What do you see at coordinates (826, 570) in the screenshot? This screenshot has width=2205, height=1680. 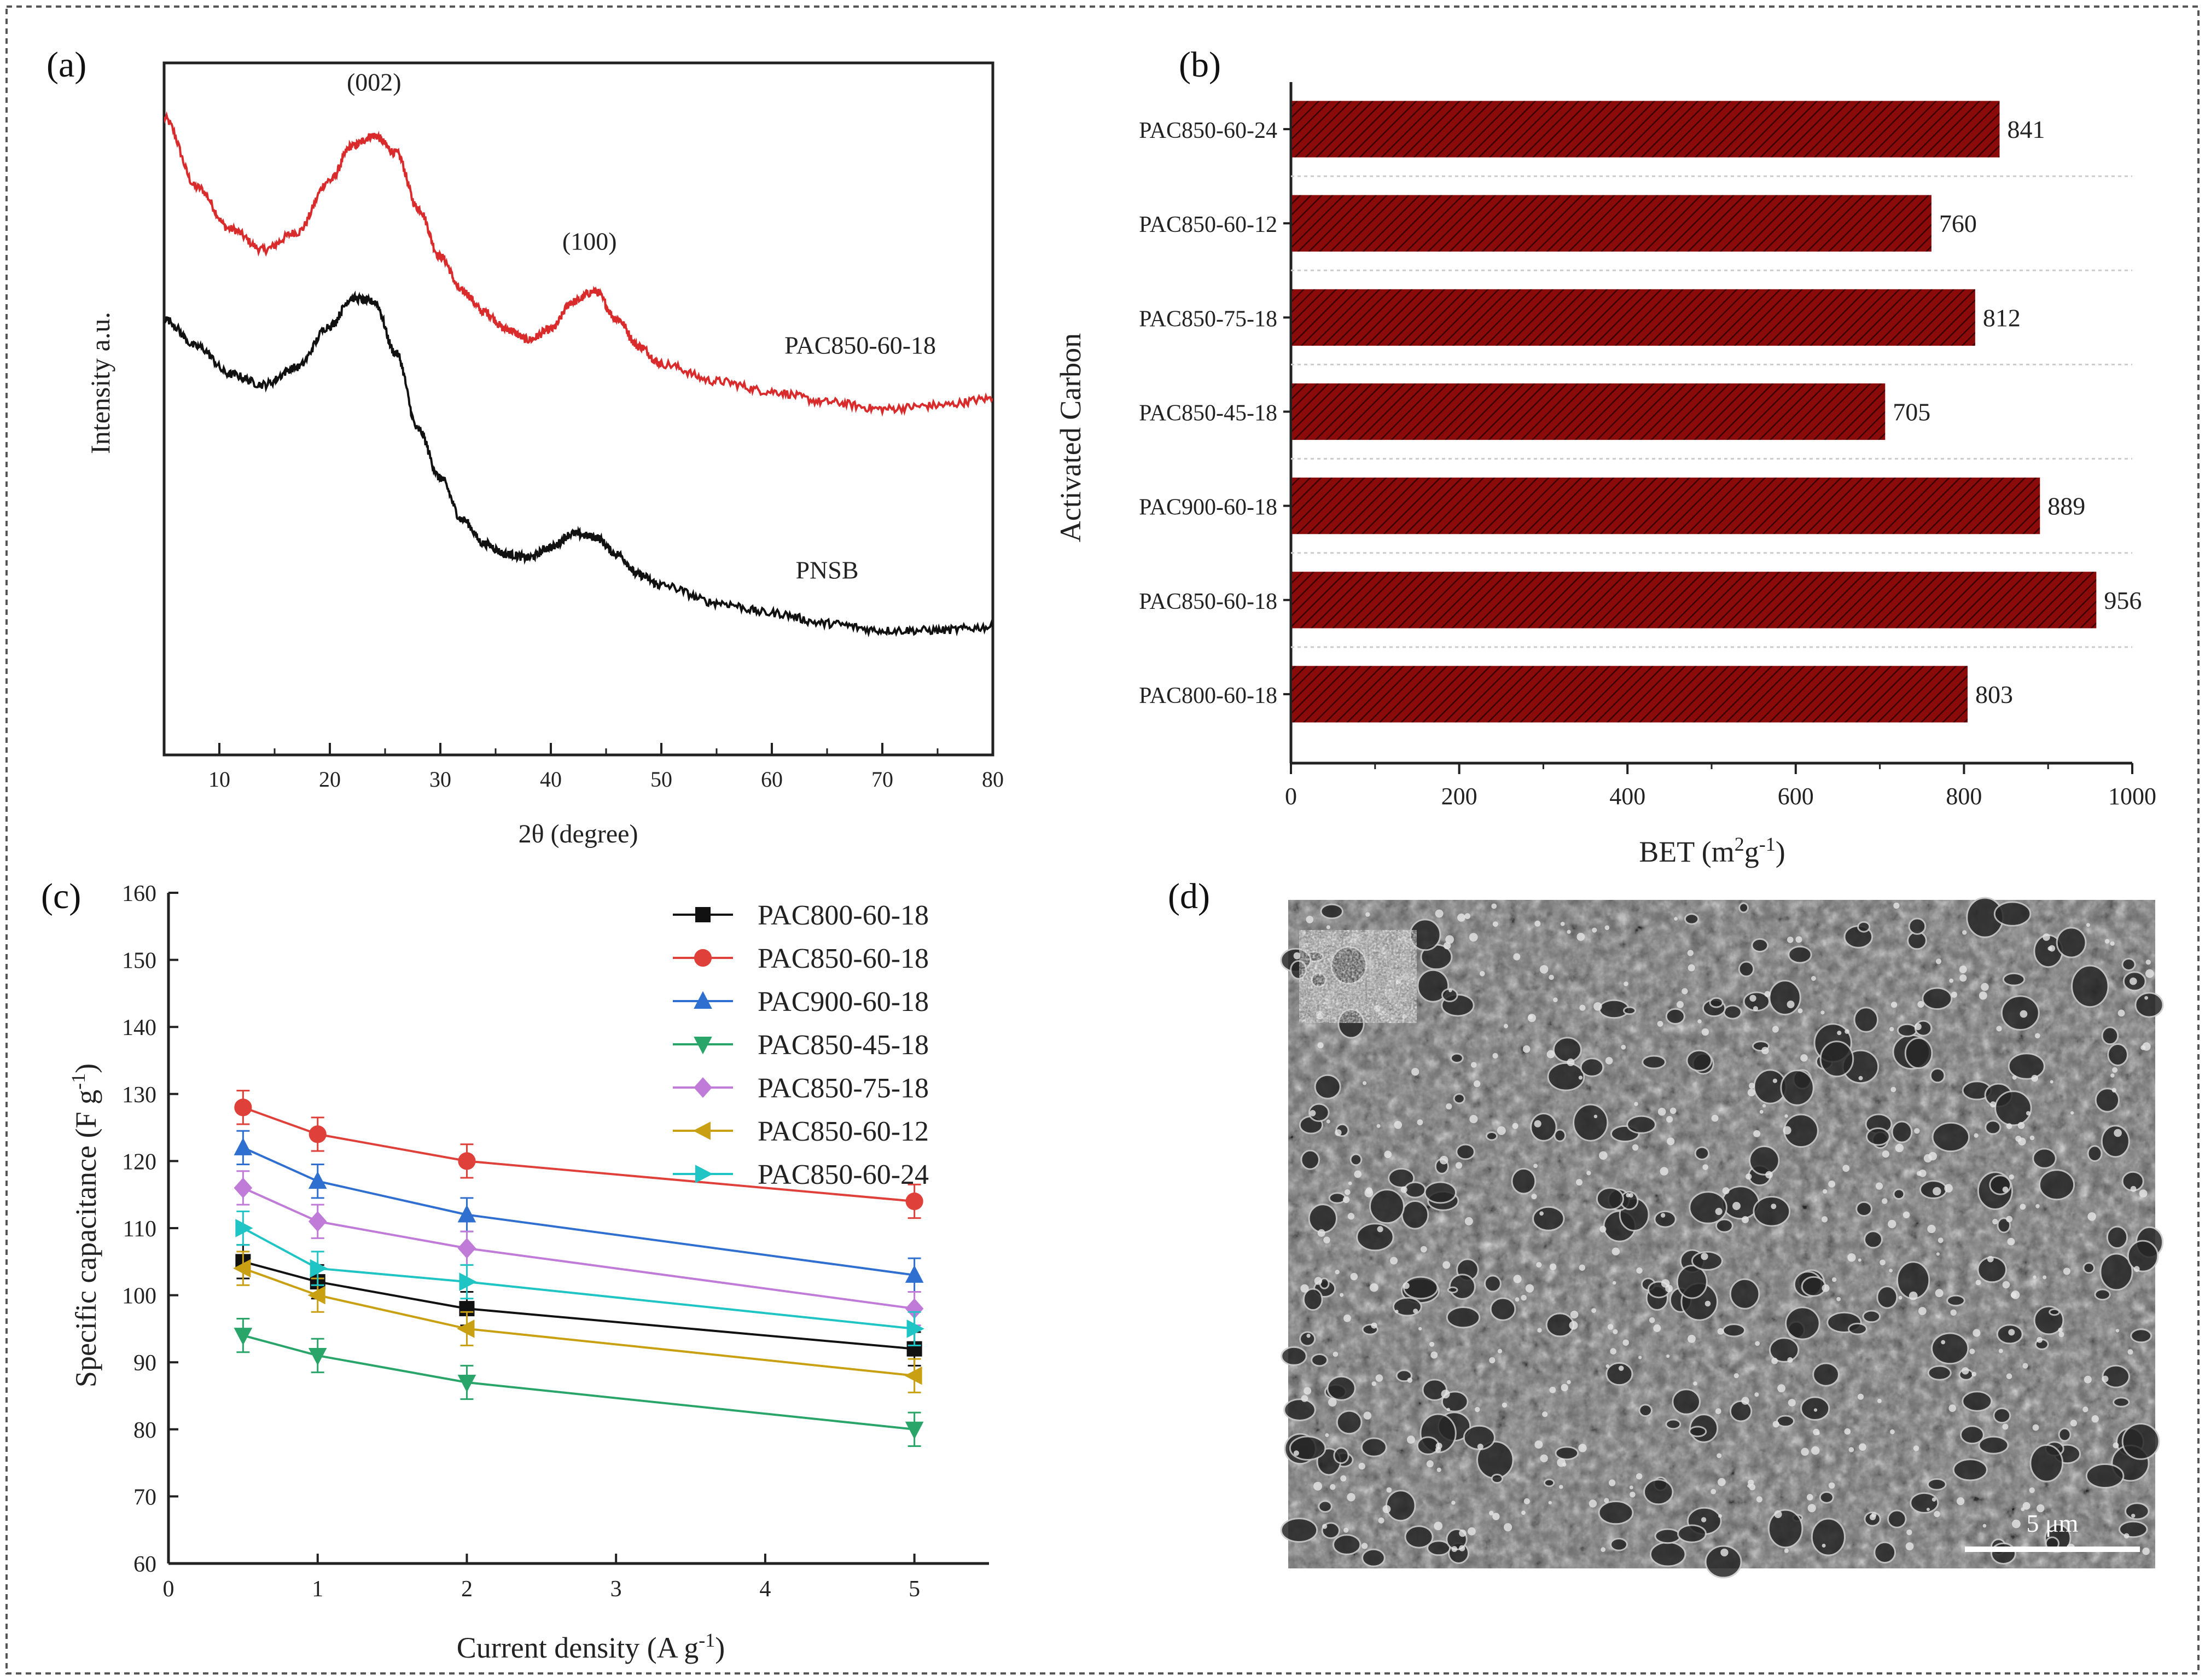 I see `xrd-annotation: PNSB` at bounding box center [826, 570].